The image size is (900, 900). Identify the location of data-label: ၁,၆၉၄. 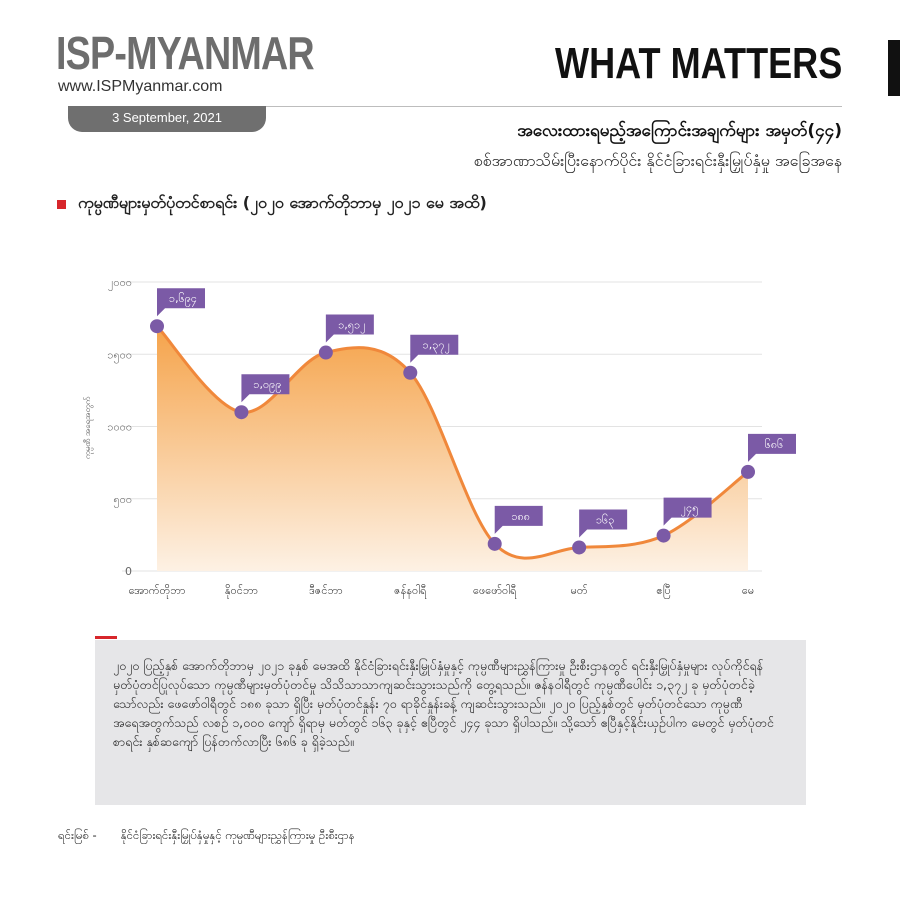
(181, 302).